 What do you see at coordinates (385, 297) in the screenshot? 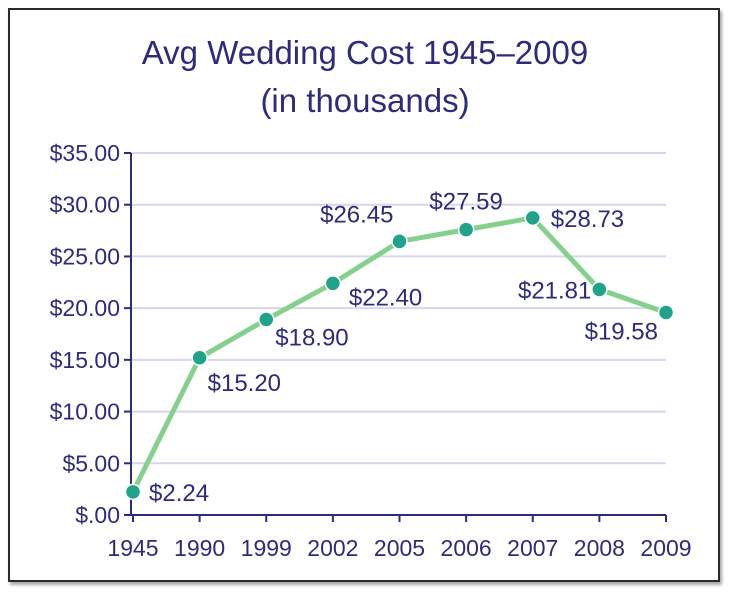
I see `data-label: $22.40` at bounding box center [385, 297].